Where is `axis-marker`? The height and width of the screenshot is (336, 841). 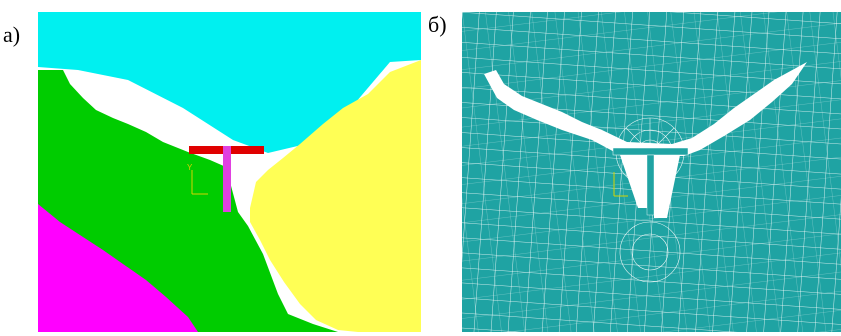 axis-marker is located at coordinates (199, 182).